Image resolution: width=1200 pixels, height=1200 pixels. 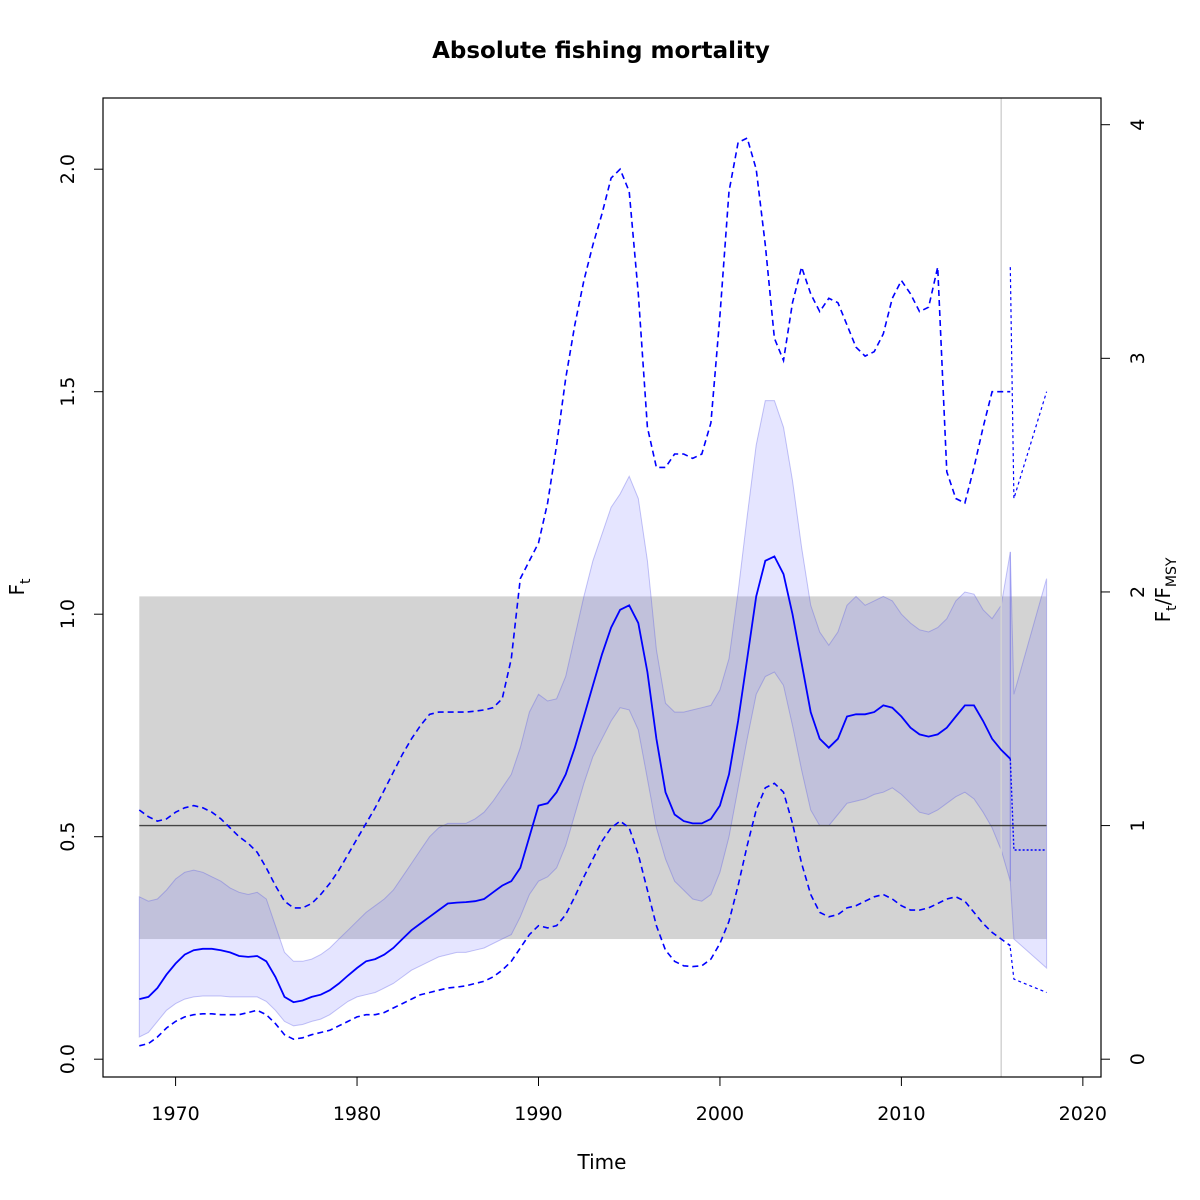 I want to click on y2-axis-label-main: F, so click(x=1163, y=617).